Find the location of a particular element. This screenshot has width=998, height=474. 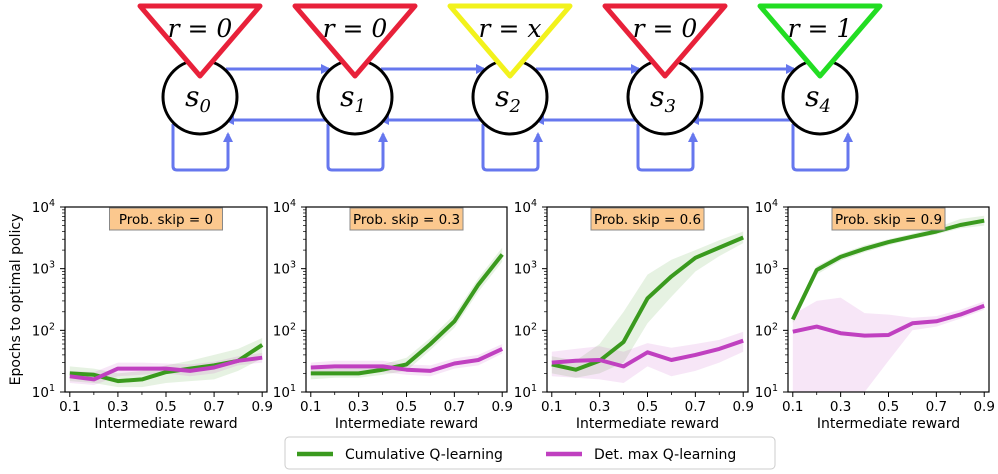

state-label: s3 is located at coordinates (663, 98).